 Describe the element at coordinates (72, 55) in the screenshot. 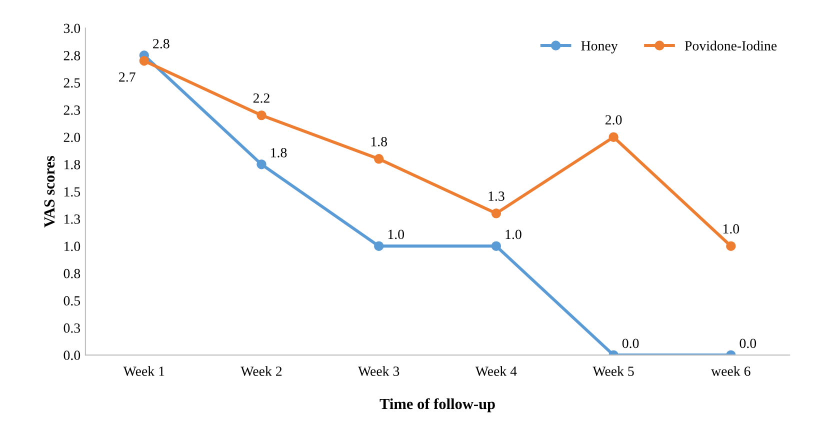

I see `y-tick-label: 2.8` at that location.